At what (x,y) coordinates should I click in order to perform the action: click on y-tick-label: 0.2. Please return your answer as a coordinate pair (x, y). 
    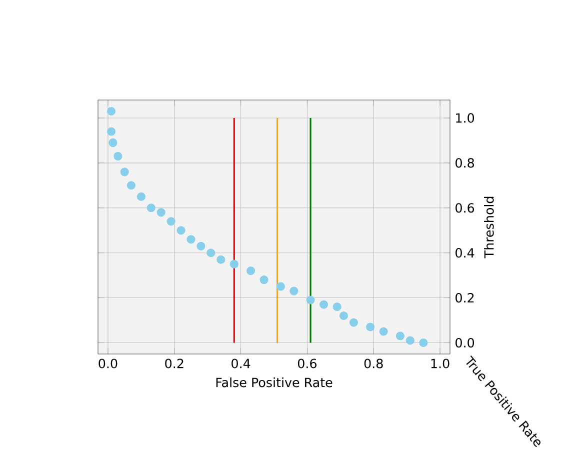
    Looking at the image, I should click on (465, 297).